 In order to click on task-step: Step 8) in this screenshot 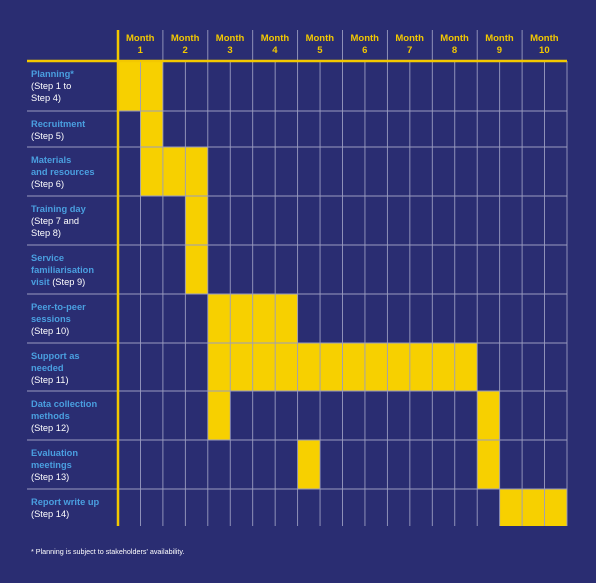, I will do `click(46, 233)`.